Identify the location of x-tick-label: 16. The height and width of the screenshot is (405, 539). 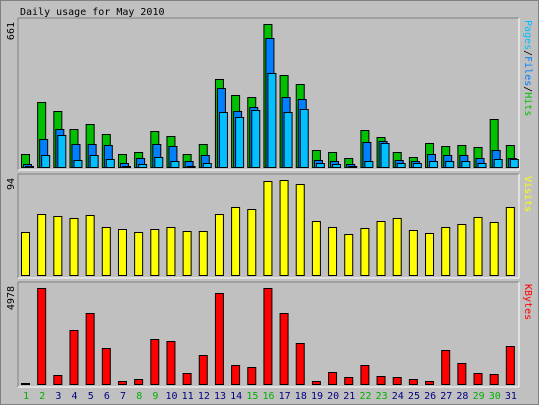
(268, 396).